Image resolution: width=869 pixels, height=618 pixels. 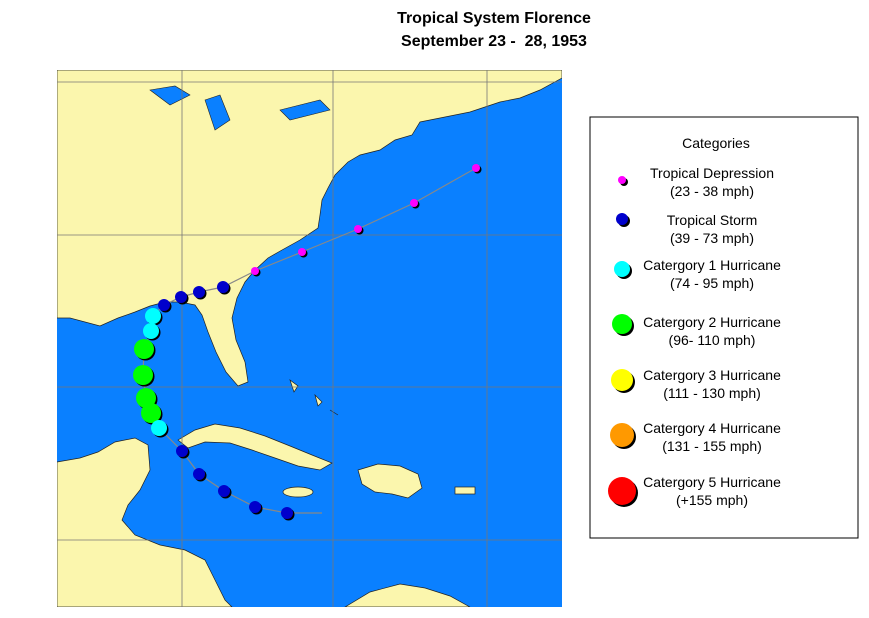 I want to click on legend-range: (111 - 130 mph), so click(x=712, y=393).